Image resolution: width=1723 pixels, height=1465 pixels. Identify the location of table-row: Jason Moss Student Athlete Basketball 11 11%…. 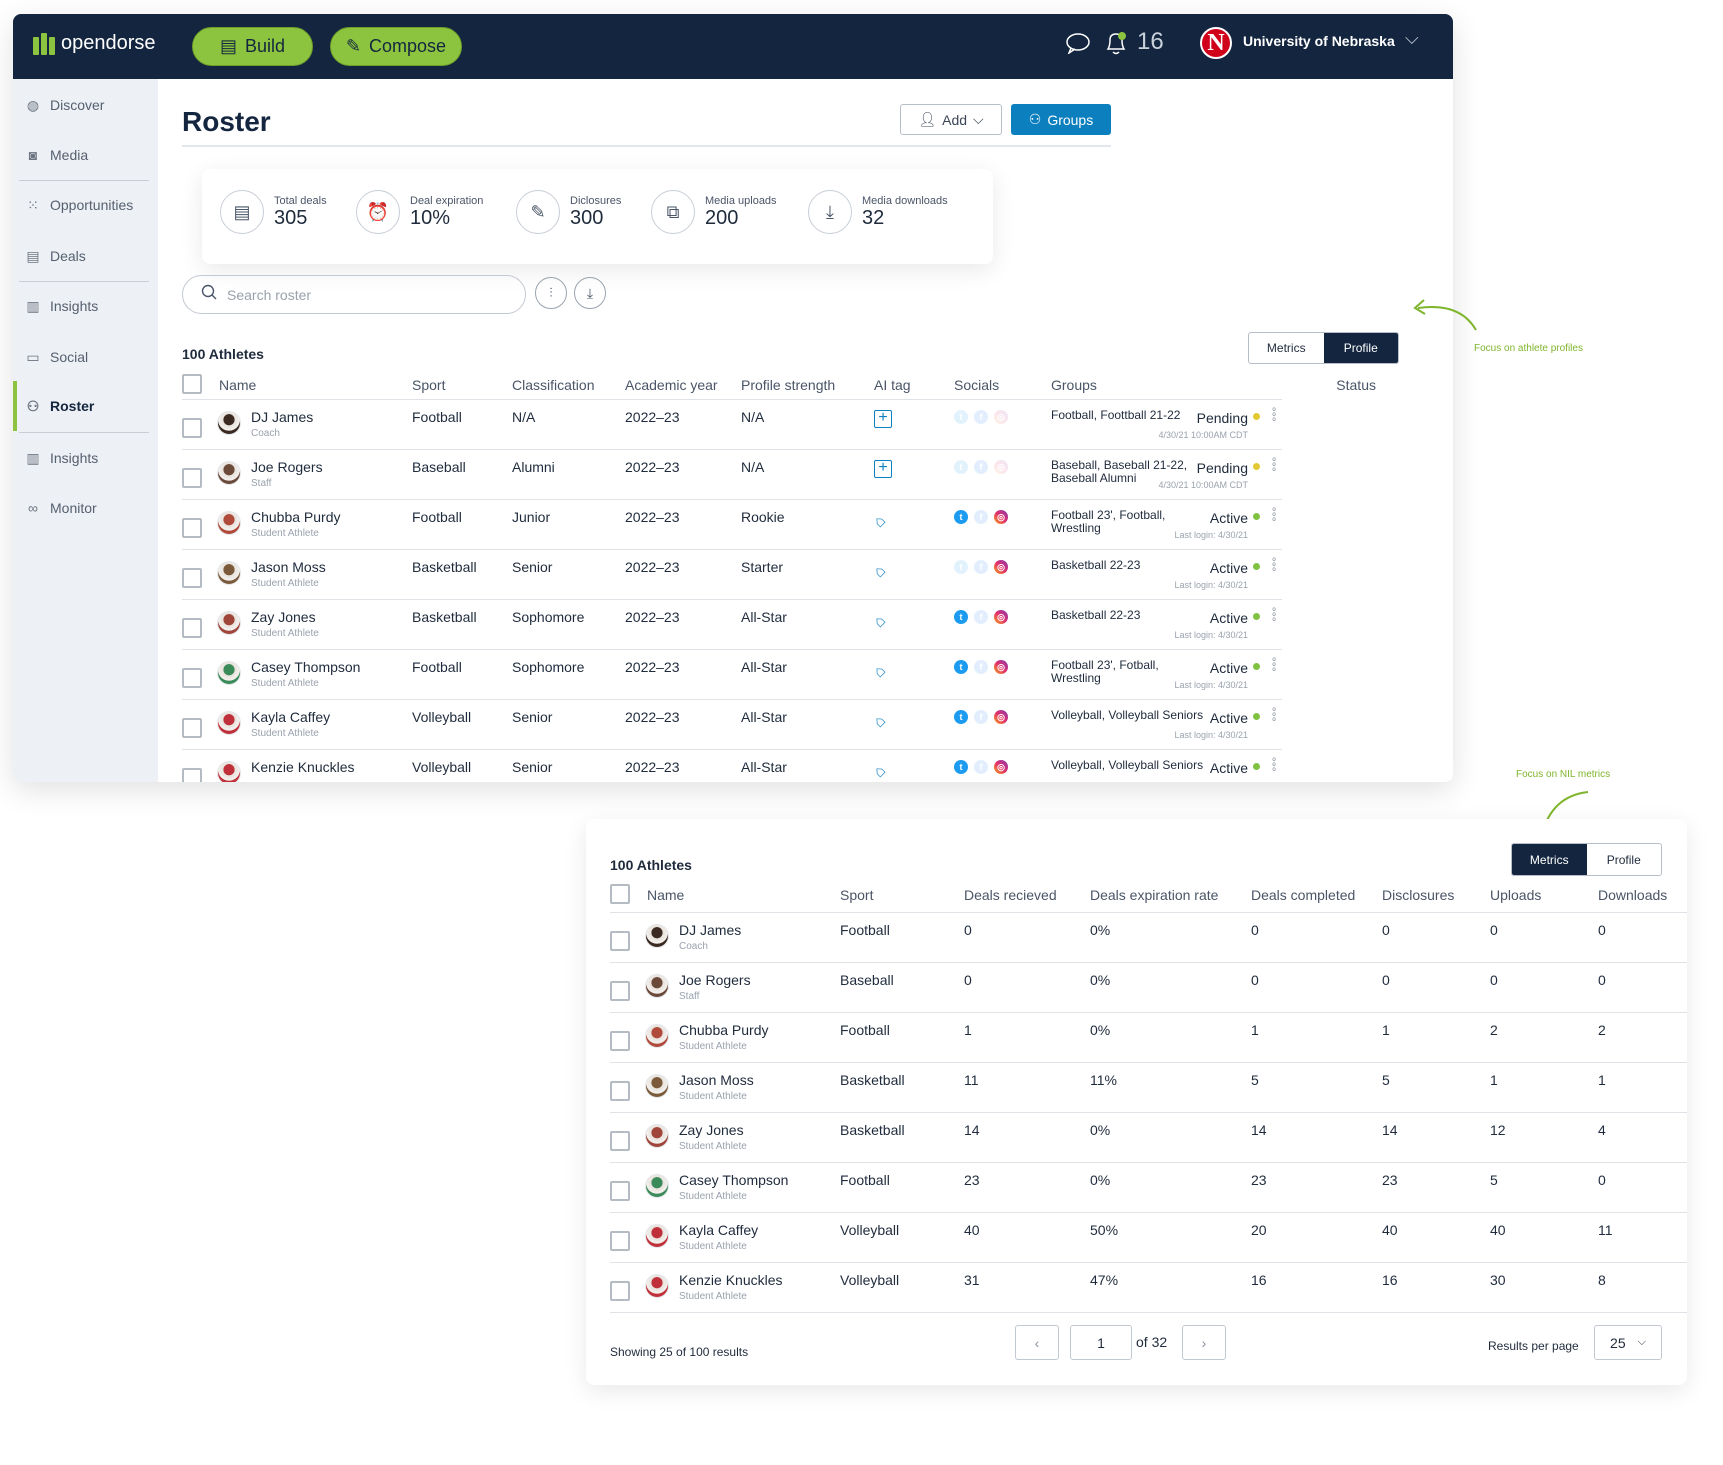
(1148, 1087).